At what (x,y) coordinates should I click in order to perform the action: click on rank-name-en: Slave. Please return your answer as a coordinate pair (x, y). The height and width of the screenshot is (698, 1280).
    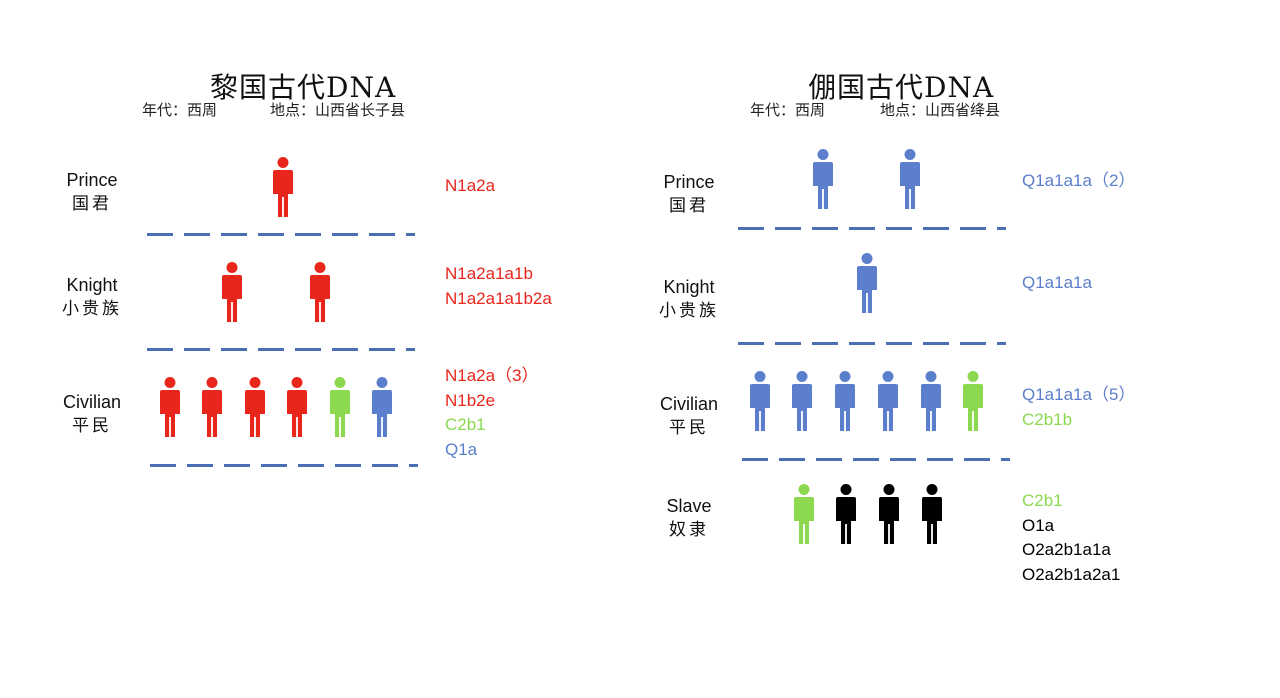
    Looking at the image, I should click on (689, 506).